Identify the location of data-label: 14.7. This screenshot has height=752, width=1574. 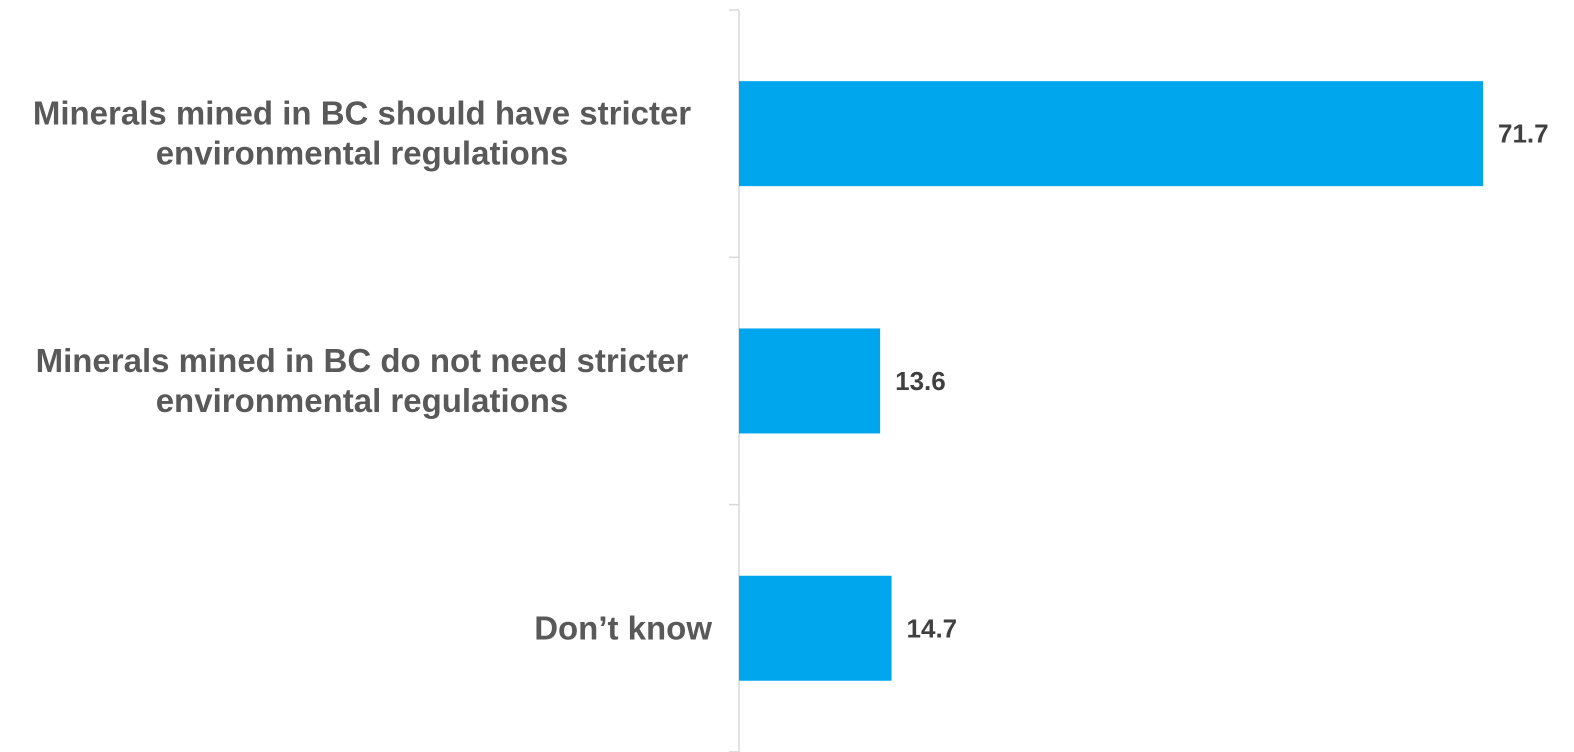
(932, 628).